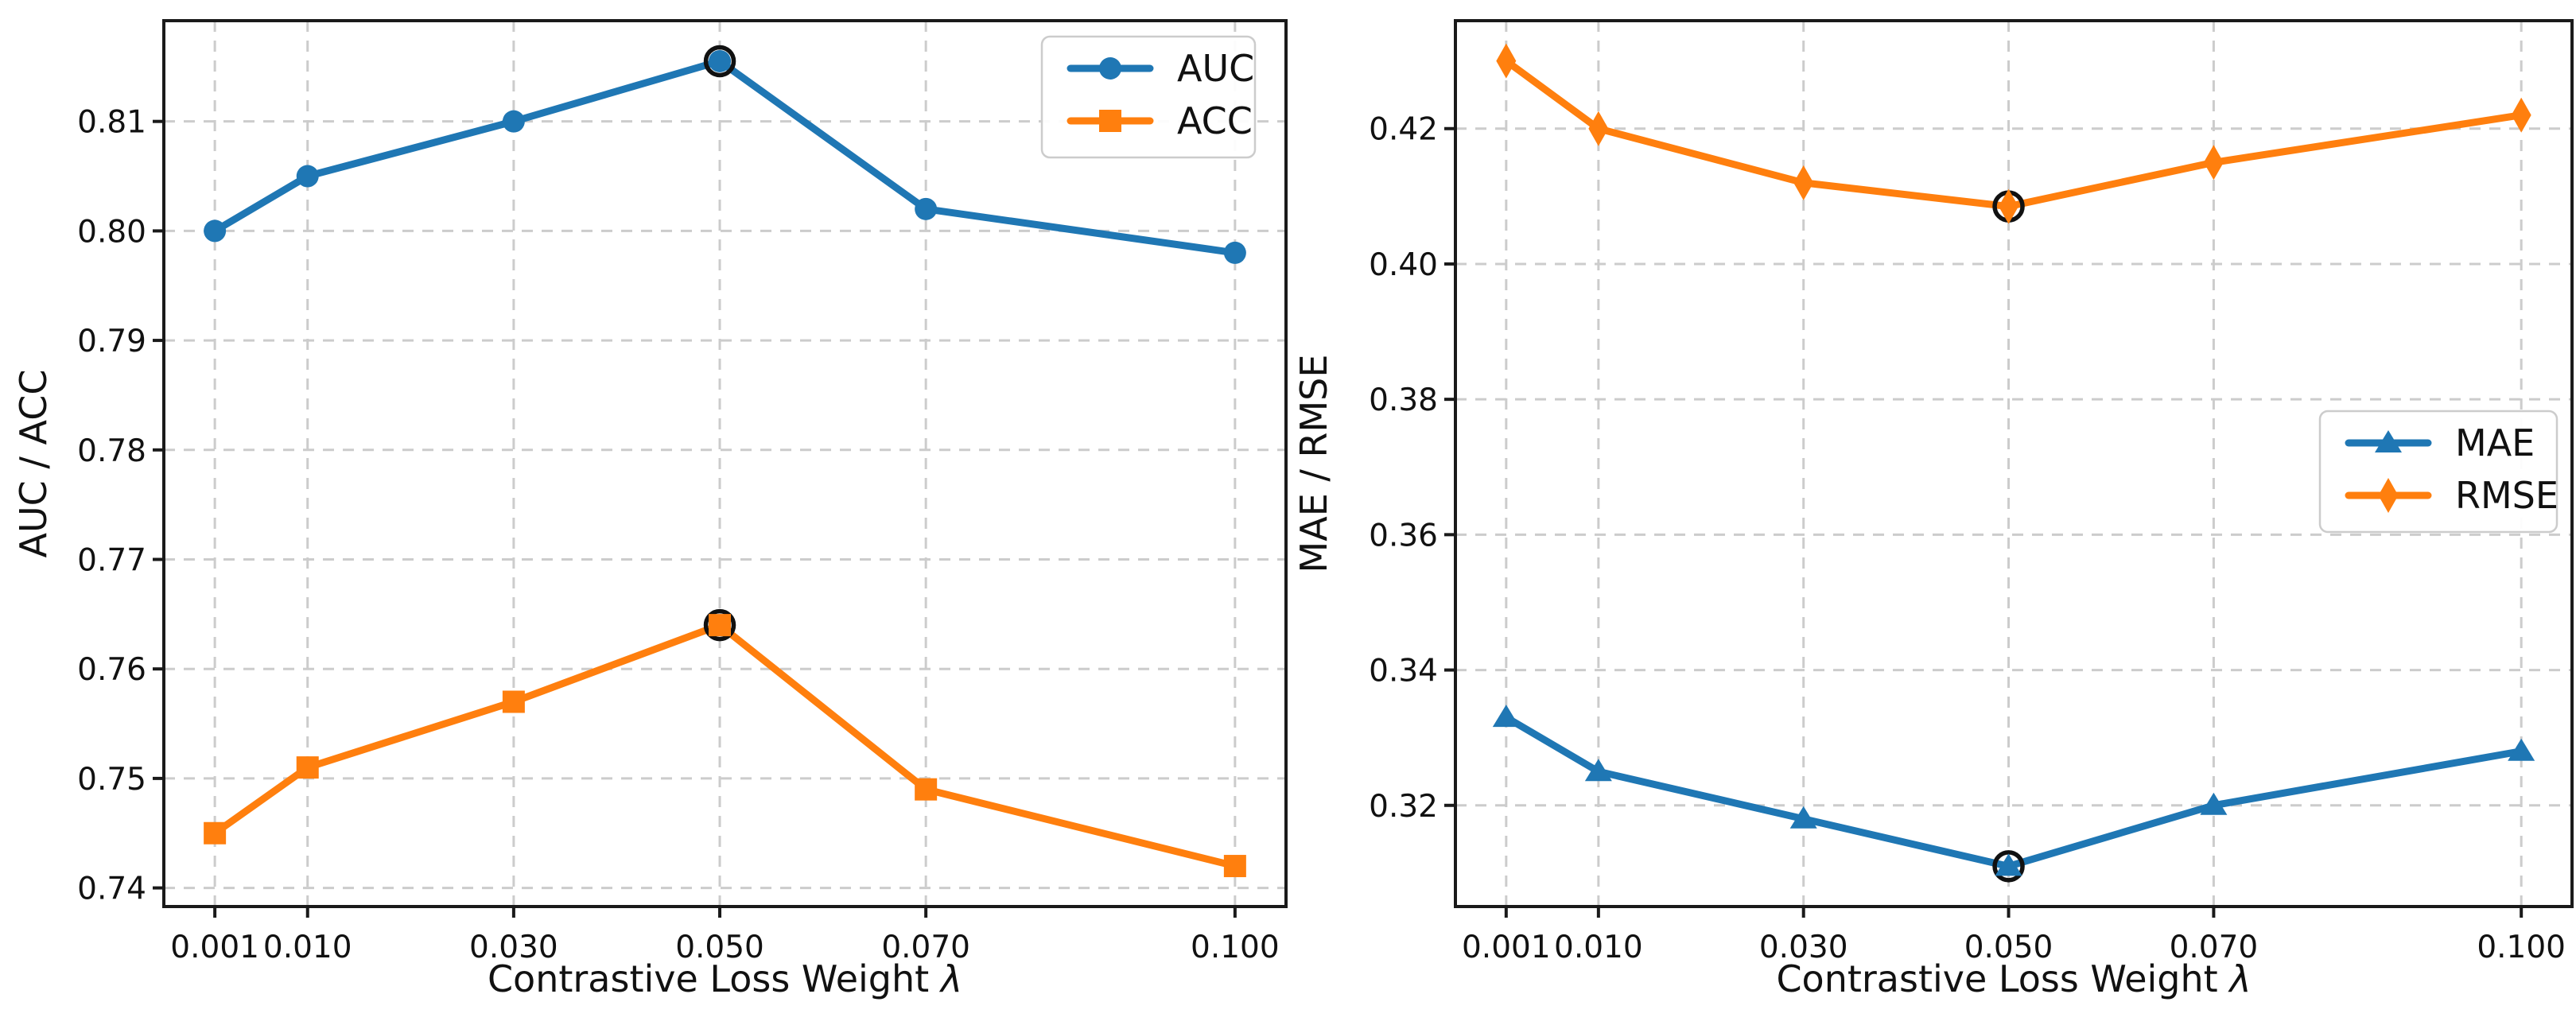 The image size is (2576, 1029). What do you see at coordinates (2438, 472) in the screenshot?
I see `legend: MAE RMSE` at bounding box center [2438, 472].